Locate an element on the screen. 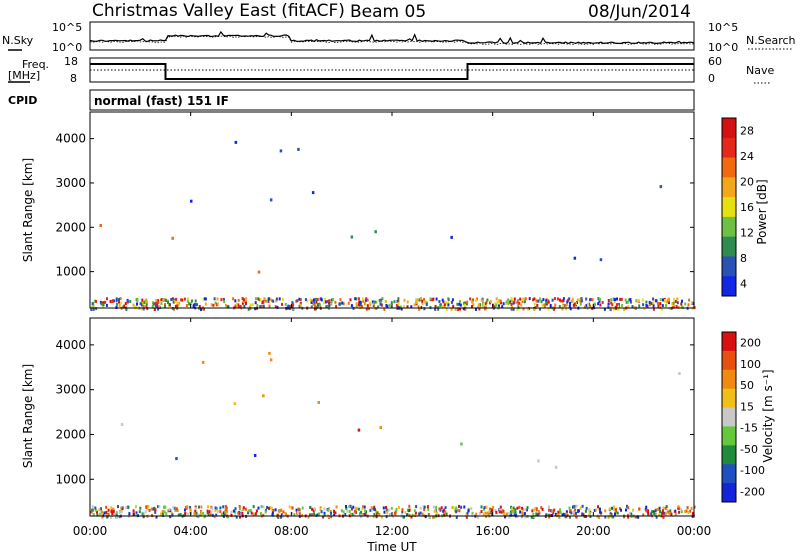 Image resolution: width=800 pixels, height=554 pixels. noise-search-line is located at coordinates (392, 40).